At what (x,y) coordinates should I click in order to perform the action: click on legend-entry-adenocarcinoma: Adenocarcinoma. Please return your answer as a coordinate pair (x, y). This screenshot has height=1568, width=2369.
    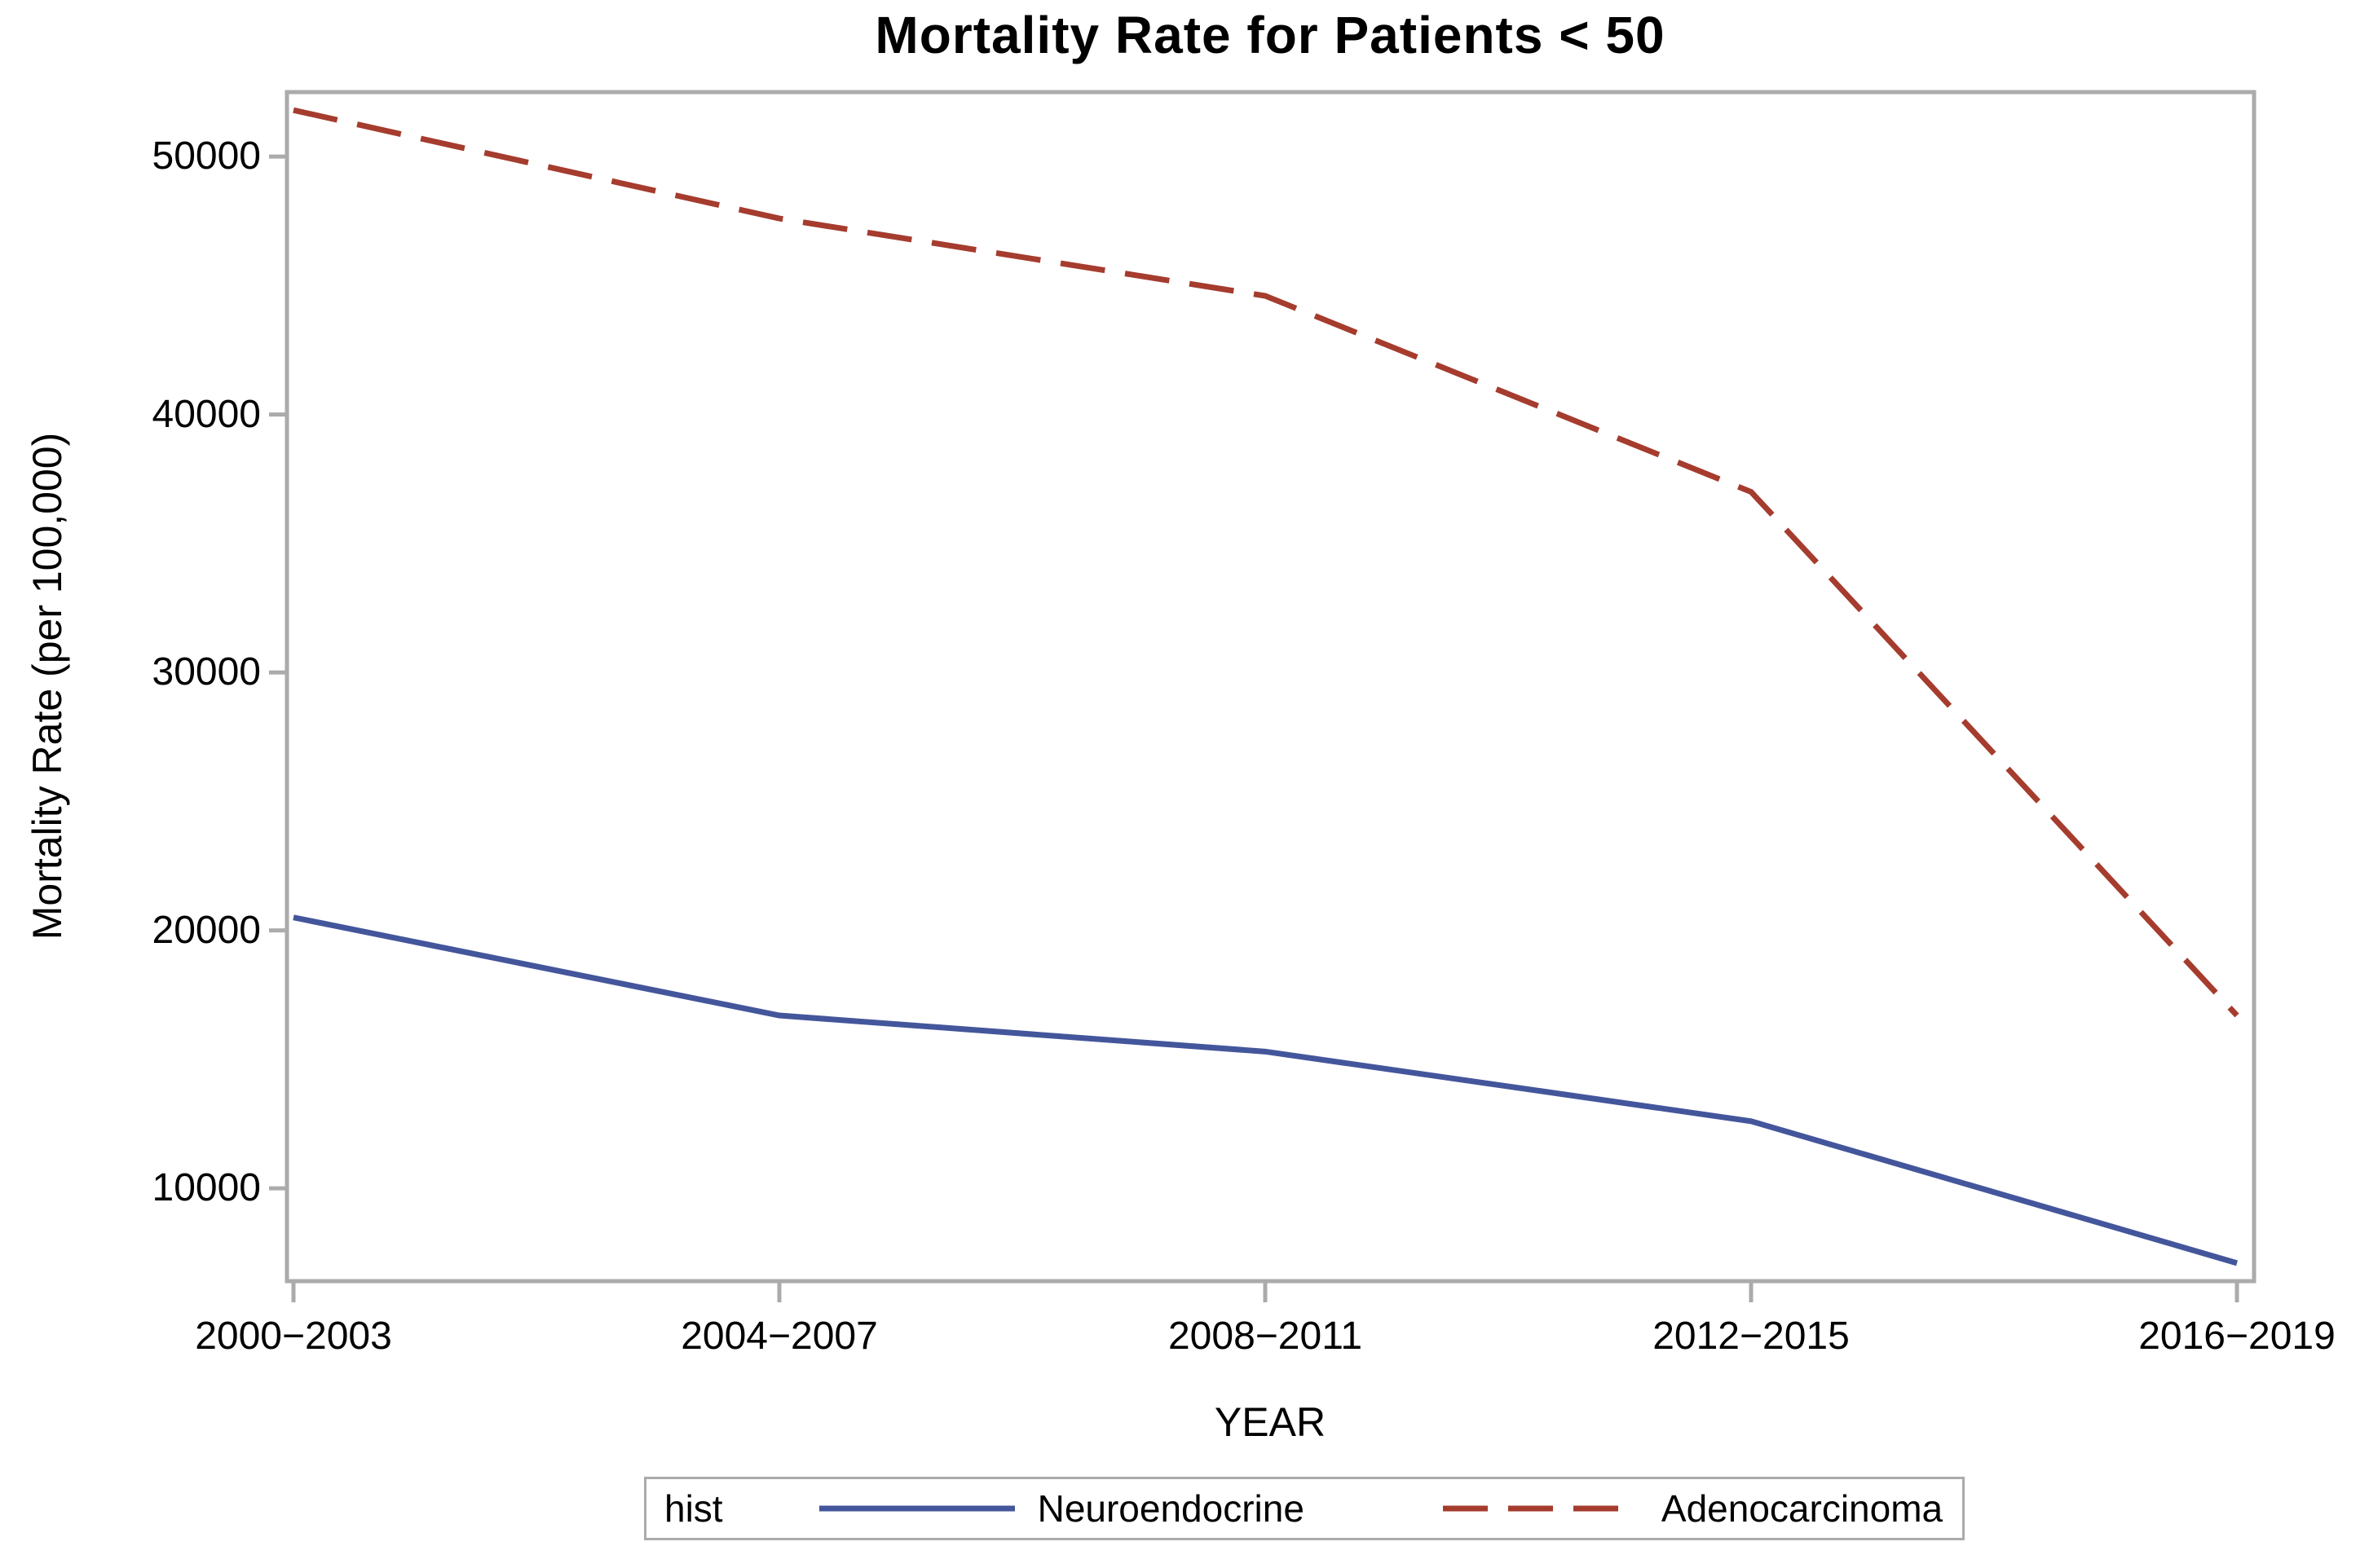
    Looking at the image, I should click on (1692, 1509).